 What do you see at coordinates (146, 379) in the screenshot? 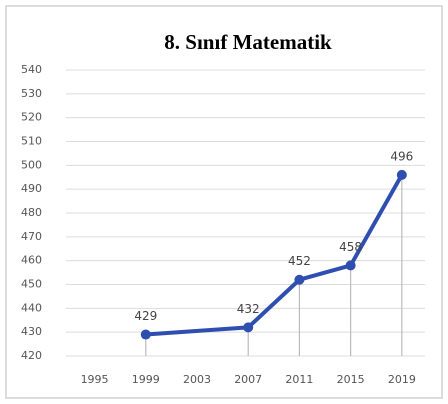
I see `x-tick-label: 1999` at bounding box center [146, 379].